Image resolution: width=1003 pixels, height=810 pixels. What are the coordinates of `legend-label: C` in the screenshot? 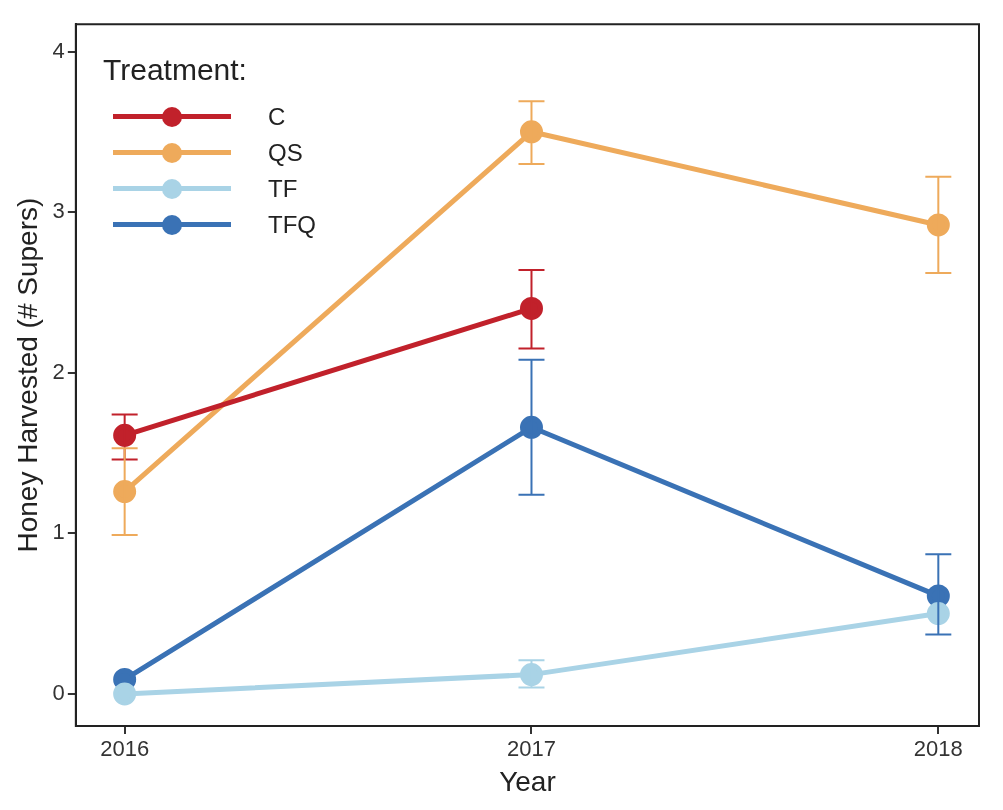 It's located at (277, 117).